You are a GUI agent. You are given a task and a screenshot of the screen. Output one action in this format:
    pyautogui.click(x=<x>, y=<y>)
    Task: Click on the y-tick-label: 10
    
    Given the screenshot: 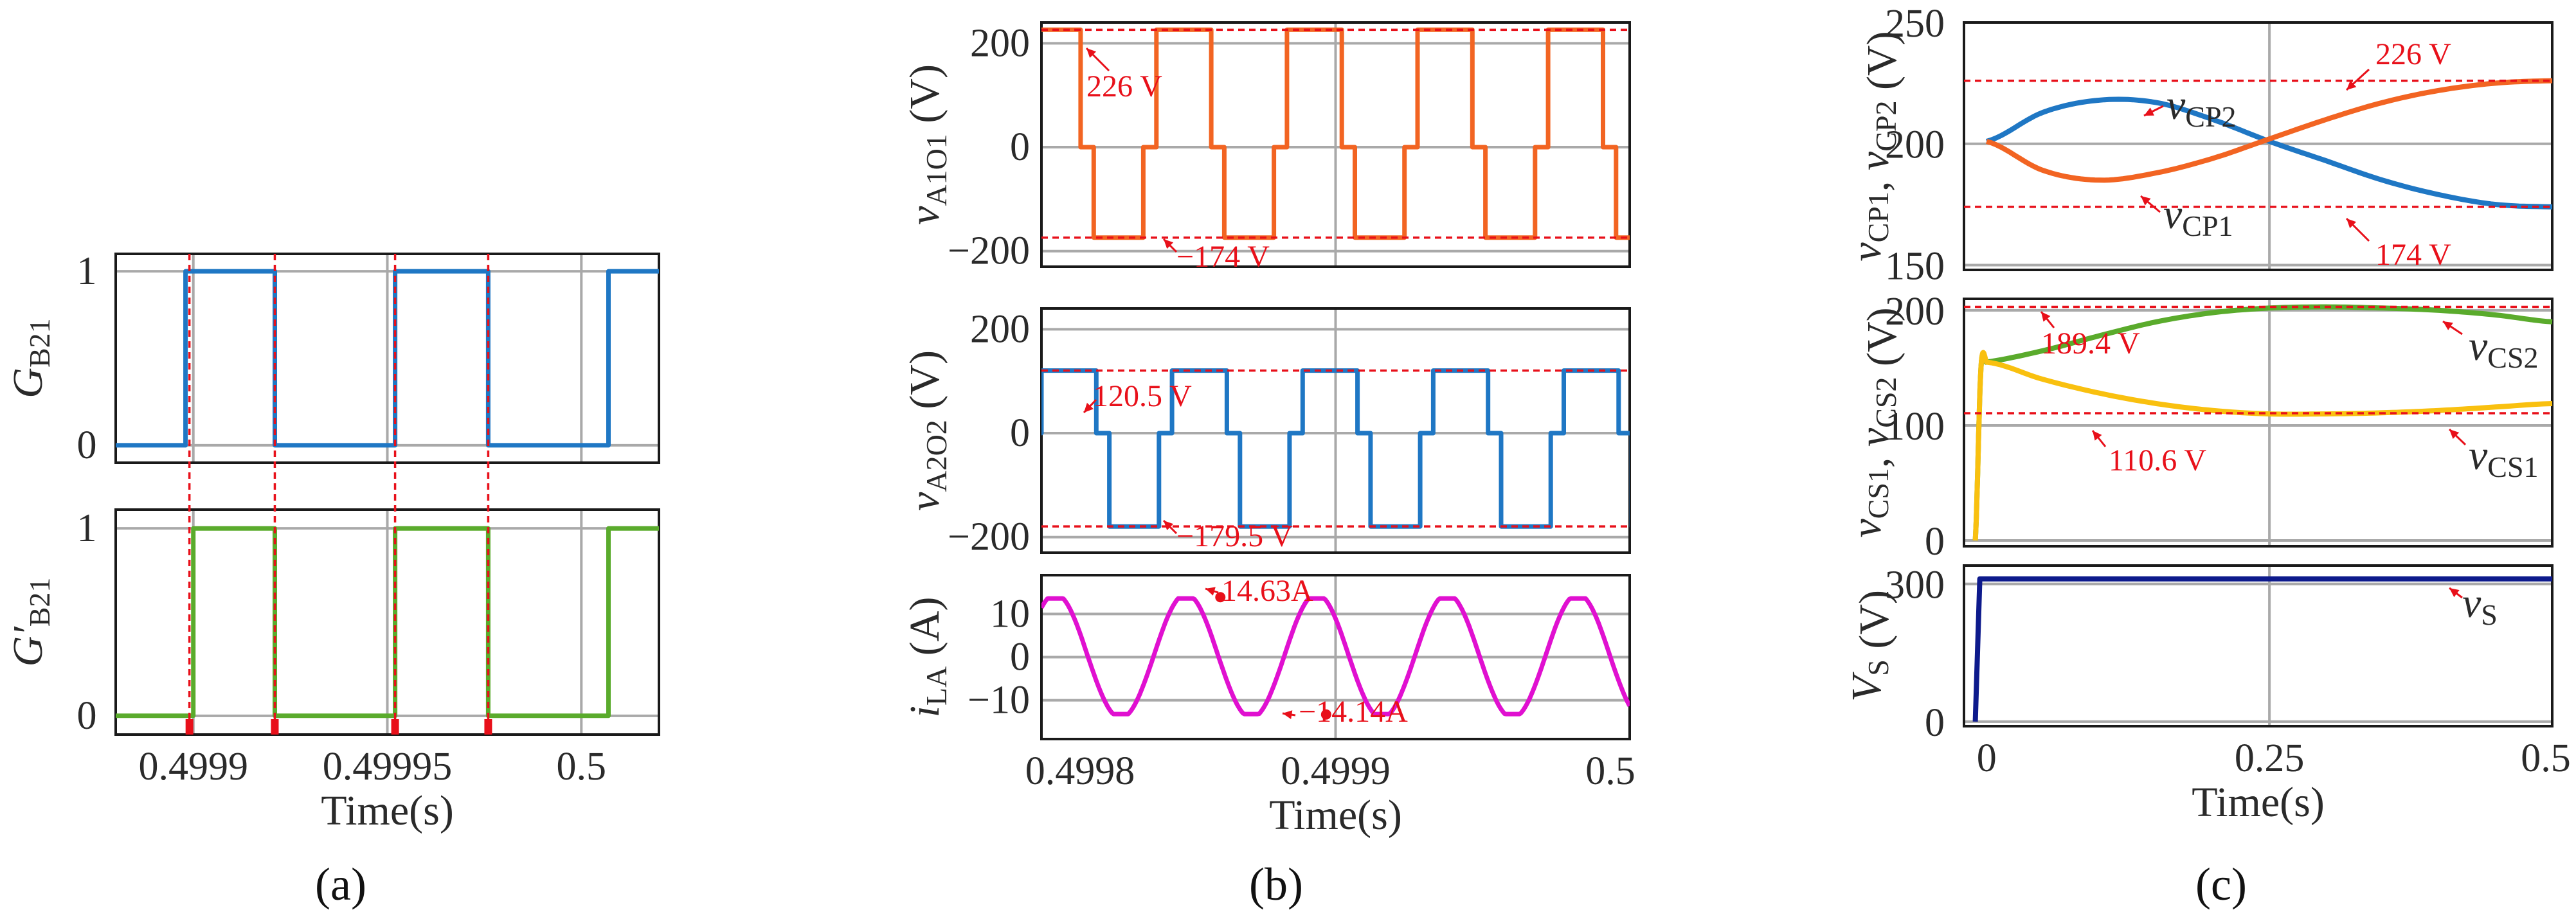 What is the action you would take?
    pyautogui.click(x=1010, y=614)
    